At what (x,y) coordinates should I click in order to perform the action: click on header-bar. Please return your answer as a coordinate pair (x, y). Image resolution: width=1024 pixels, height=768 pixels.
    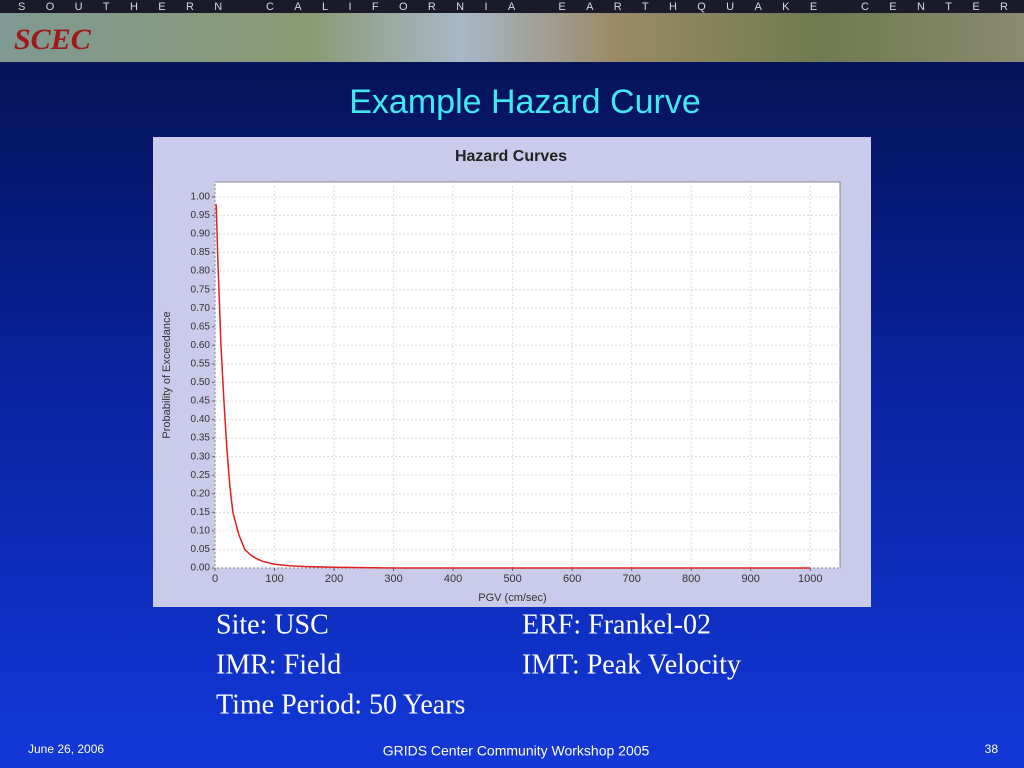
    Looking at the image, I should click on (512, 6).